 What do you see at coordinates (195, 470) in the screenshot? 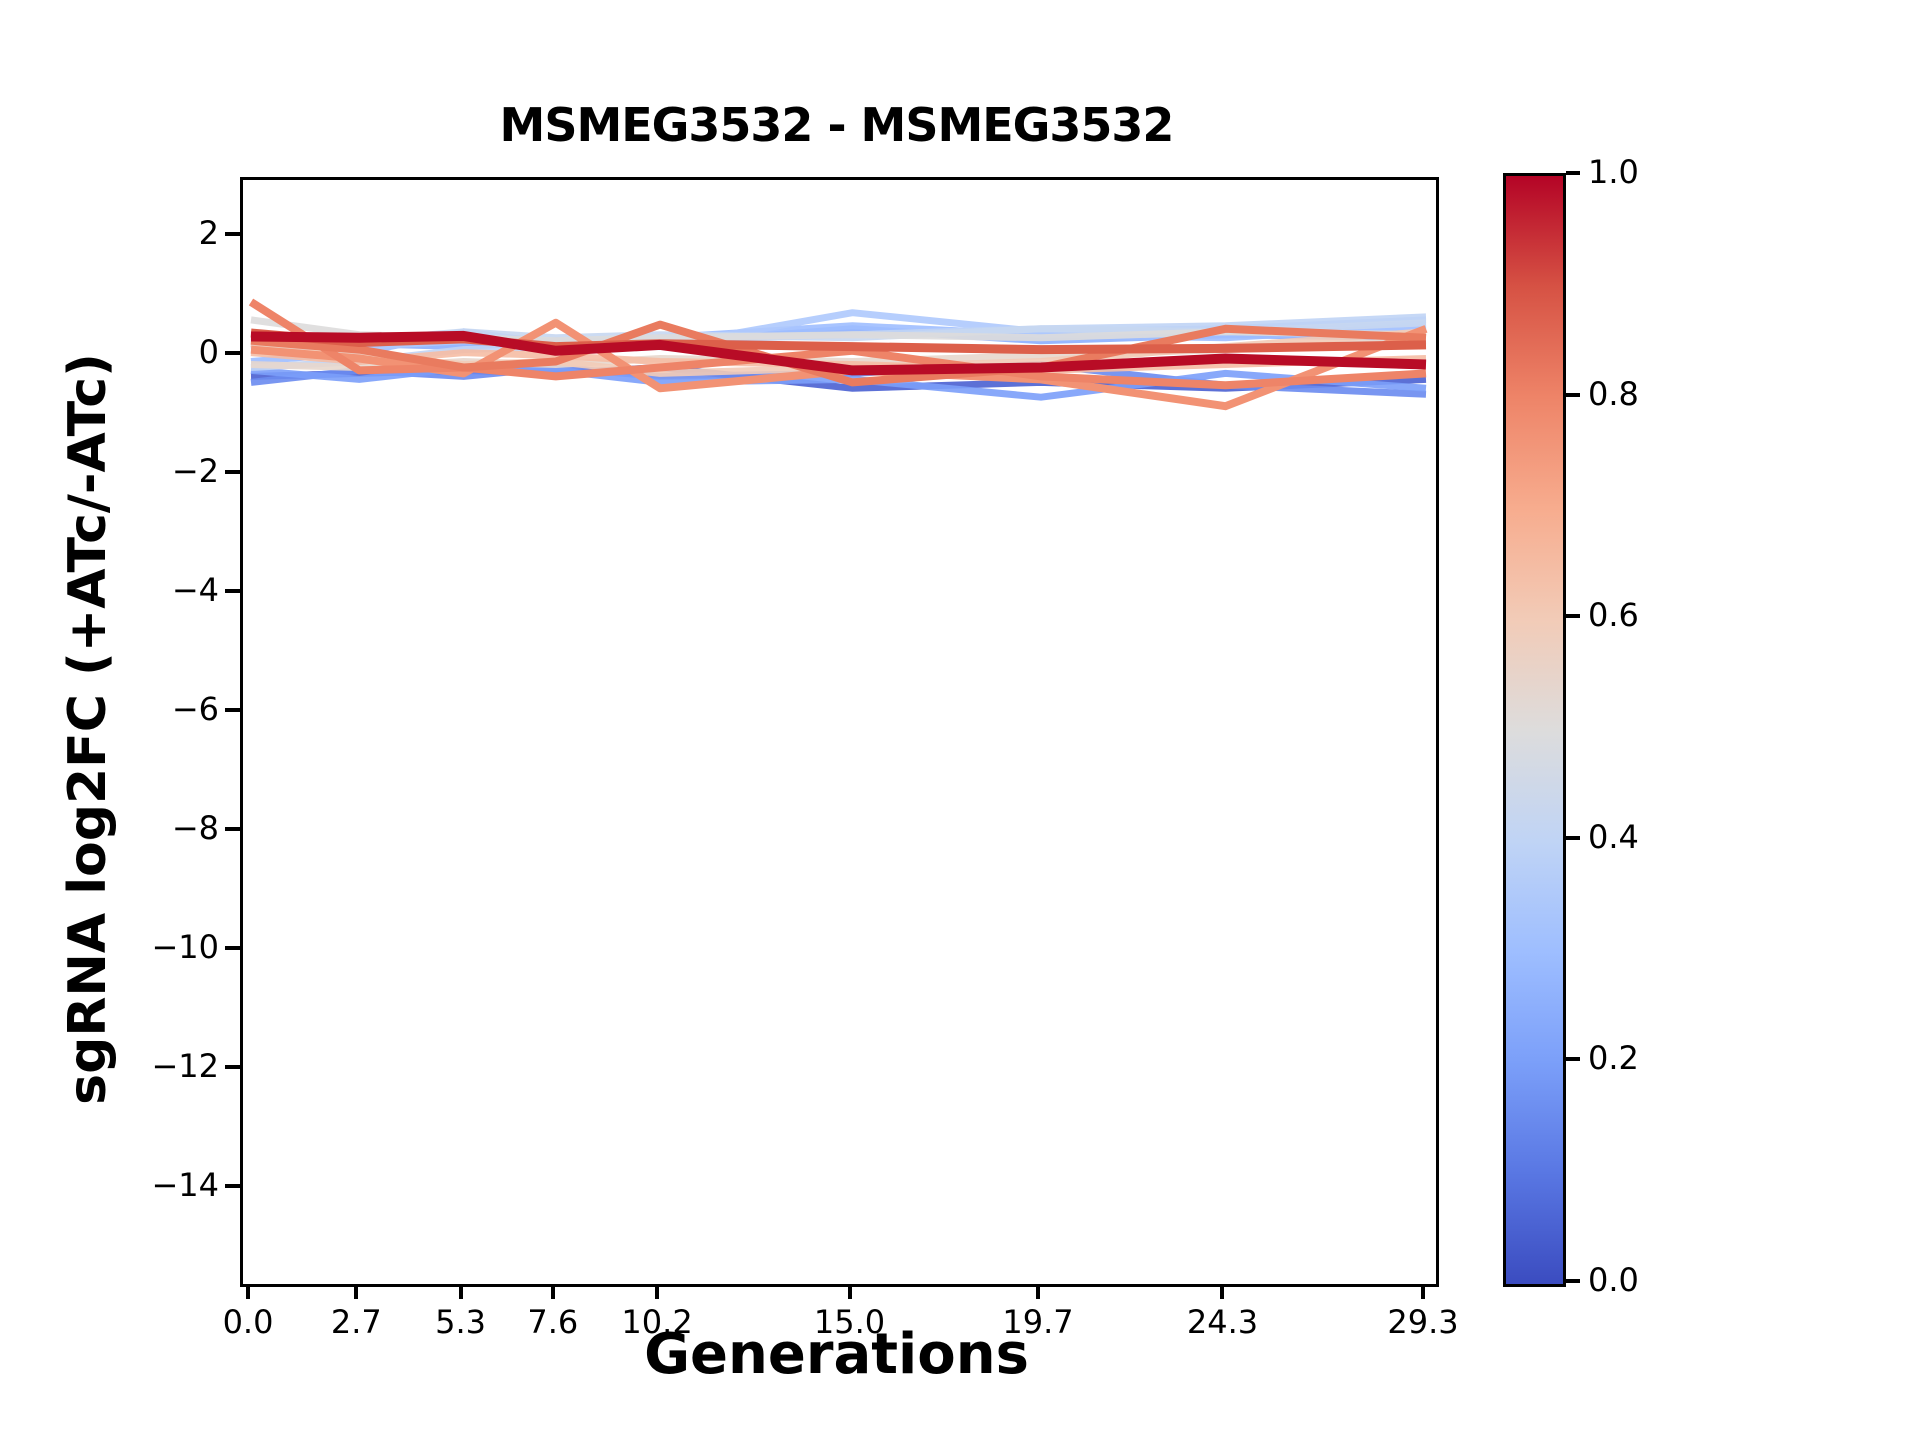
I see `y-tick-label: −2` at bounding box center [195, 470].